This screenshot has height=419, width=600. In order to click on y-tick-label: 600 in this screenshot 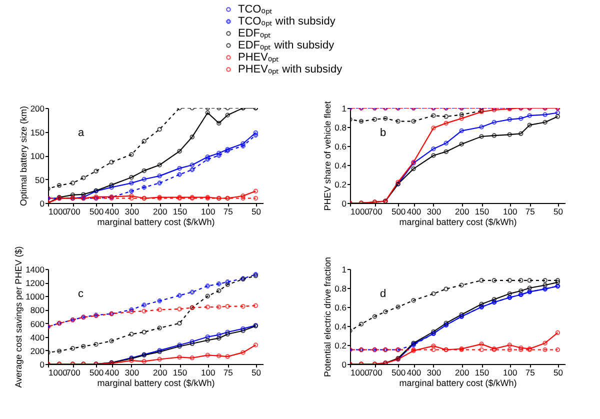, I will do `click(37, 323)`.